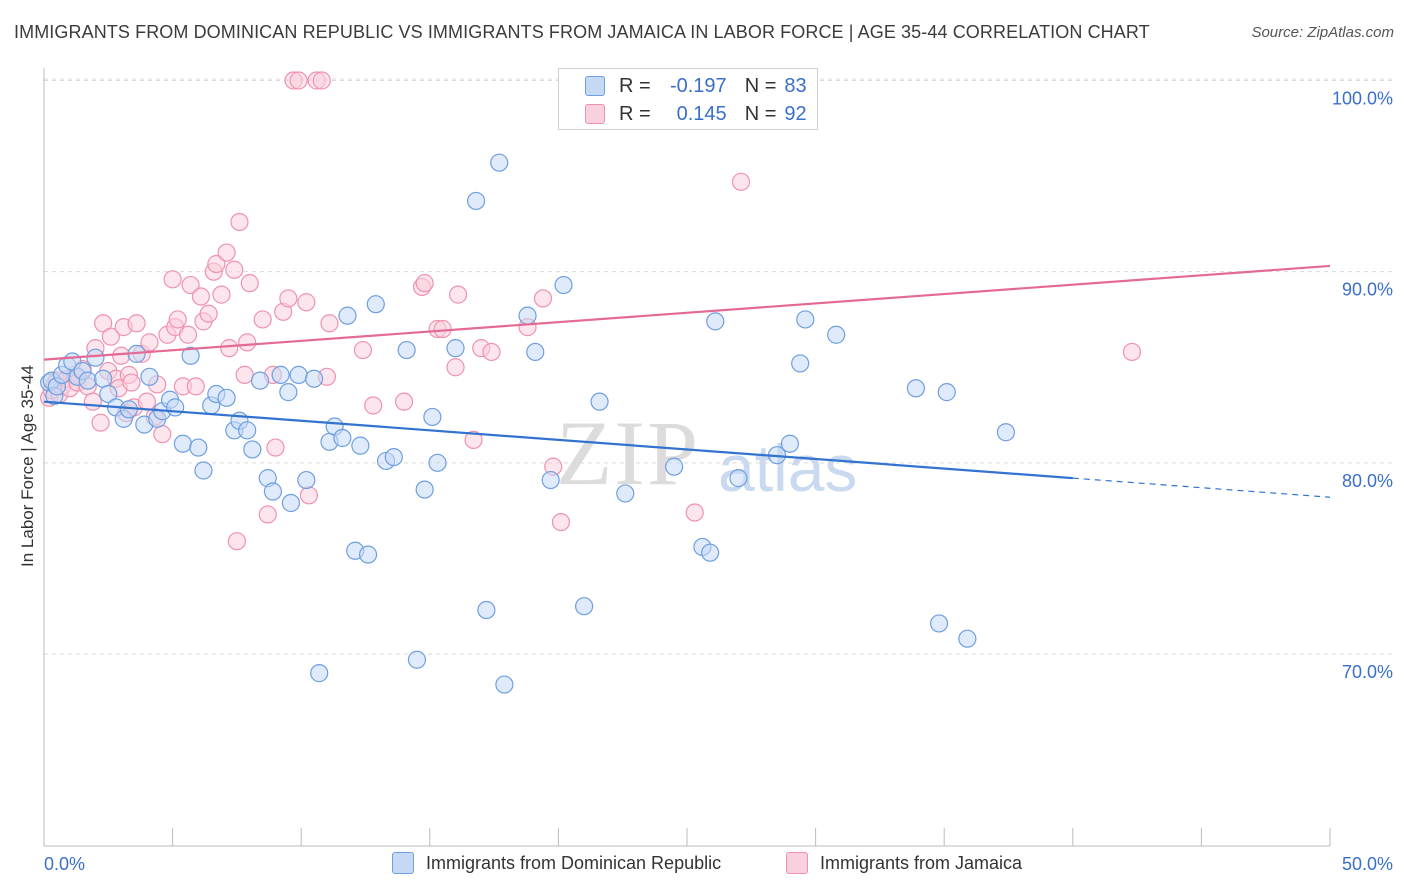 This screenshot has height=892, width=1406. Describe the element at coordinates (27, 466) in the screenshot. I see `y-axis-label: In Labor Force | Age 35-44` at that location.